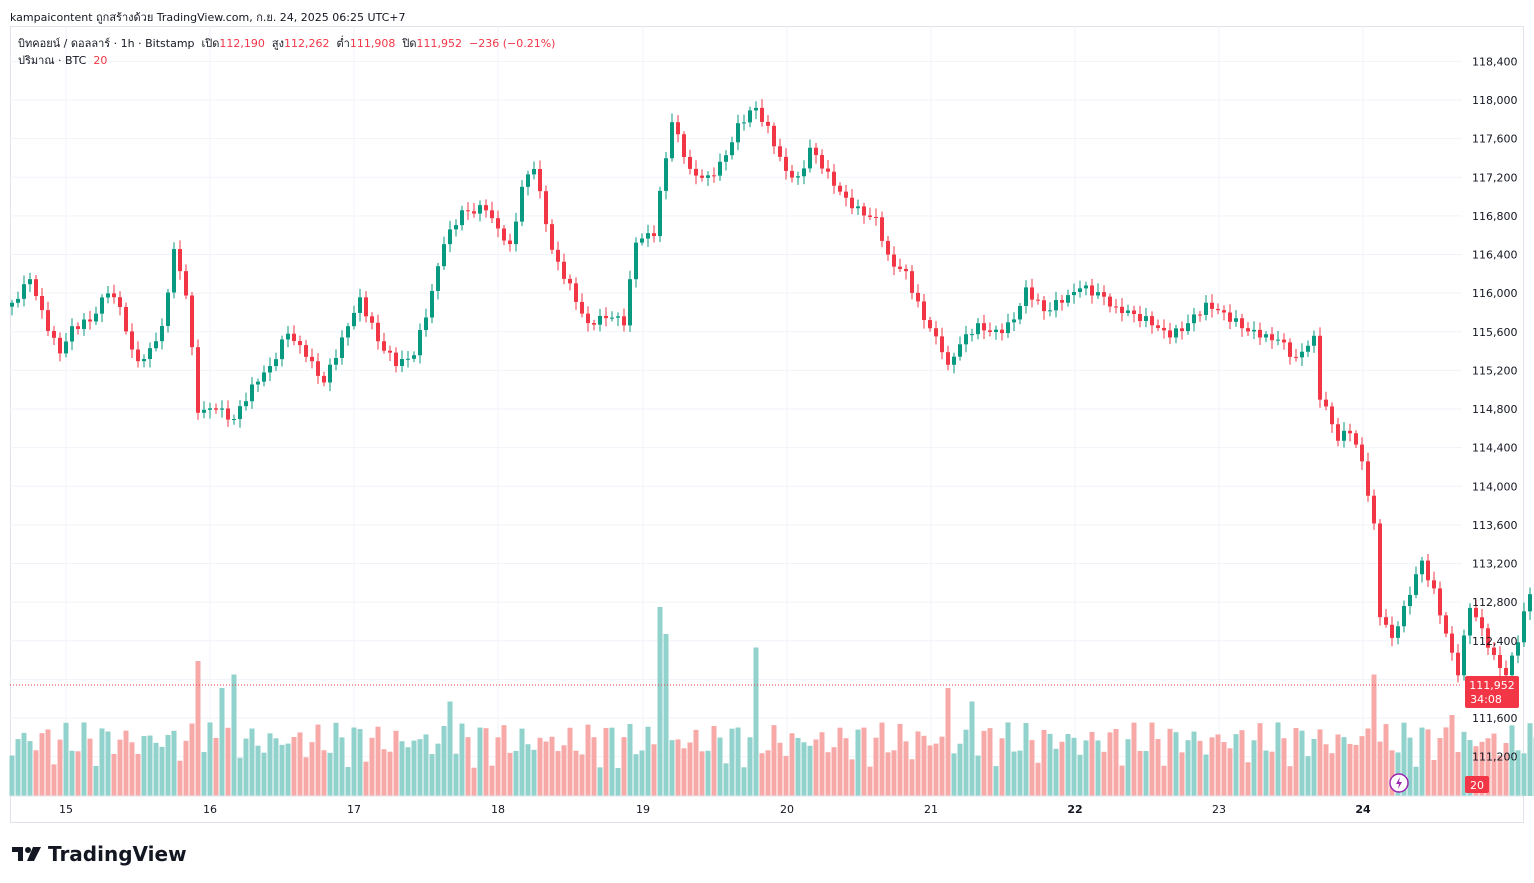 This screenshot has height=883, width=1534. Describe the element at coordinates (278, 43) in the screenshot. I see `high-label: สูง` at that location.